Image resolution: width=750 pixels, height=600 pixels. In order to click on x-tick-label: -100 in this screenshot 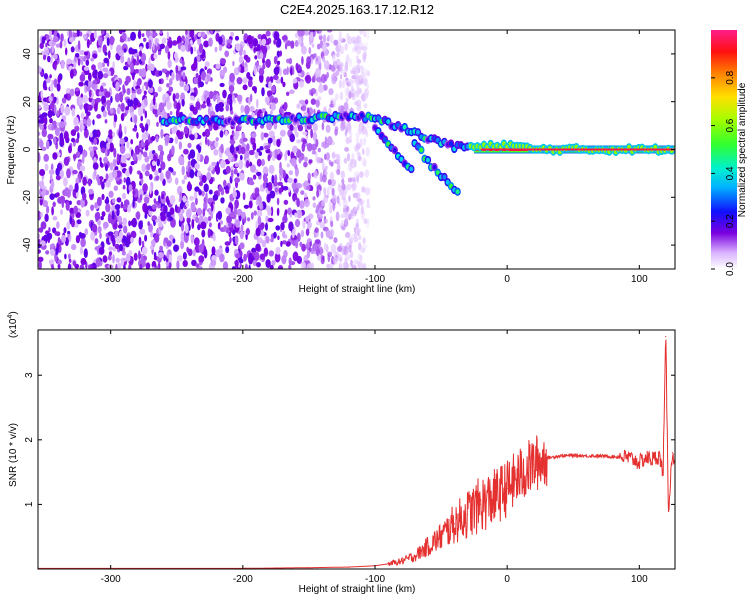, I will do `click(375, 279)`.